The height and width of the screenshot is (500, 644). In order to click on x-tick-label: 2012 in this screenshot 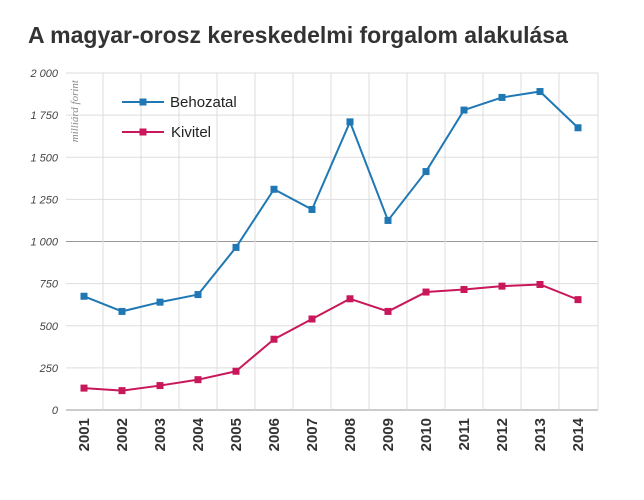, I will do `click(502, 434)`.